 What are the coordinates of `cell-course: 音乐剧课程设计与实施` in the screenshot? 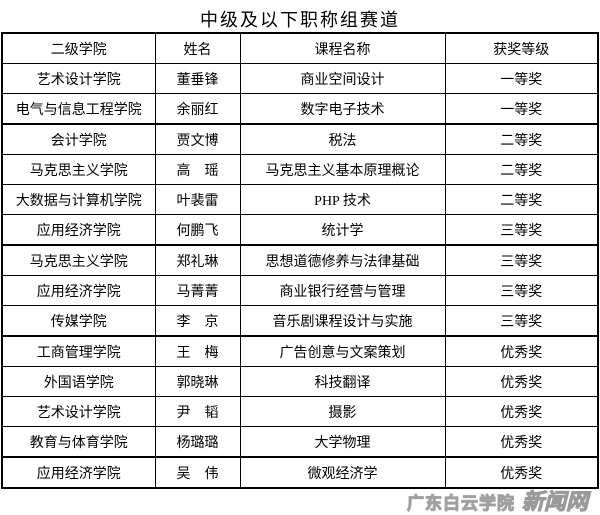 It's located at (342, 321).